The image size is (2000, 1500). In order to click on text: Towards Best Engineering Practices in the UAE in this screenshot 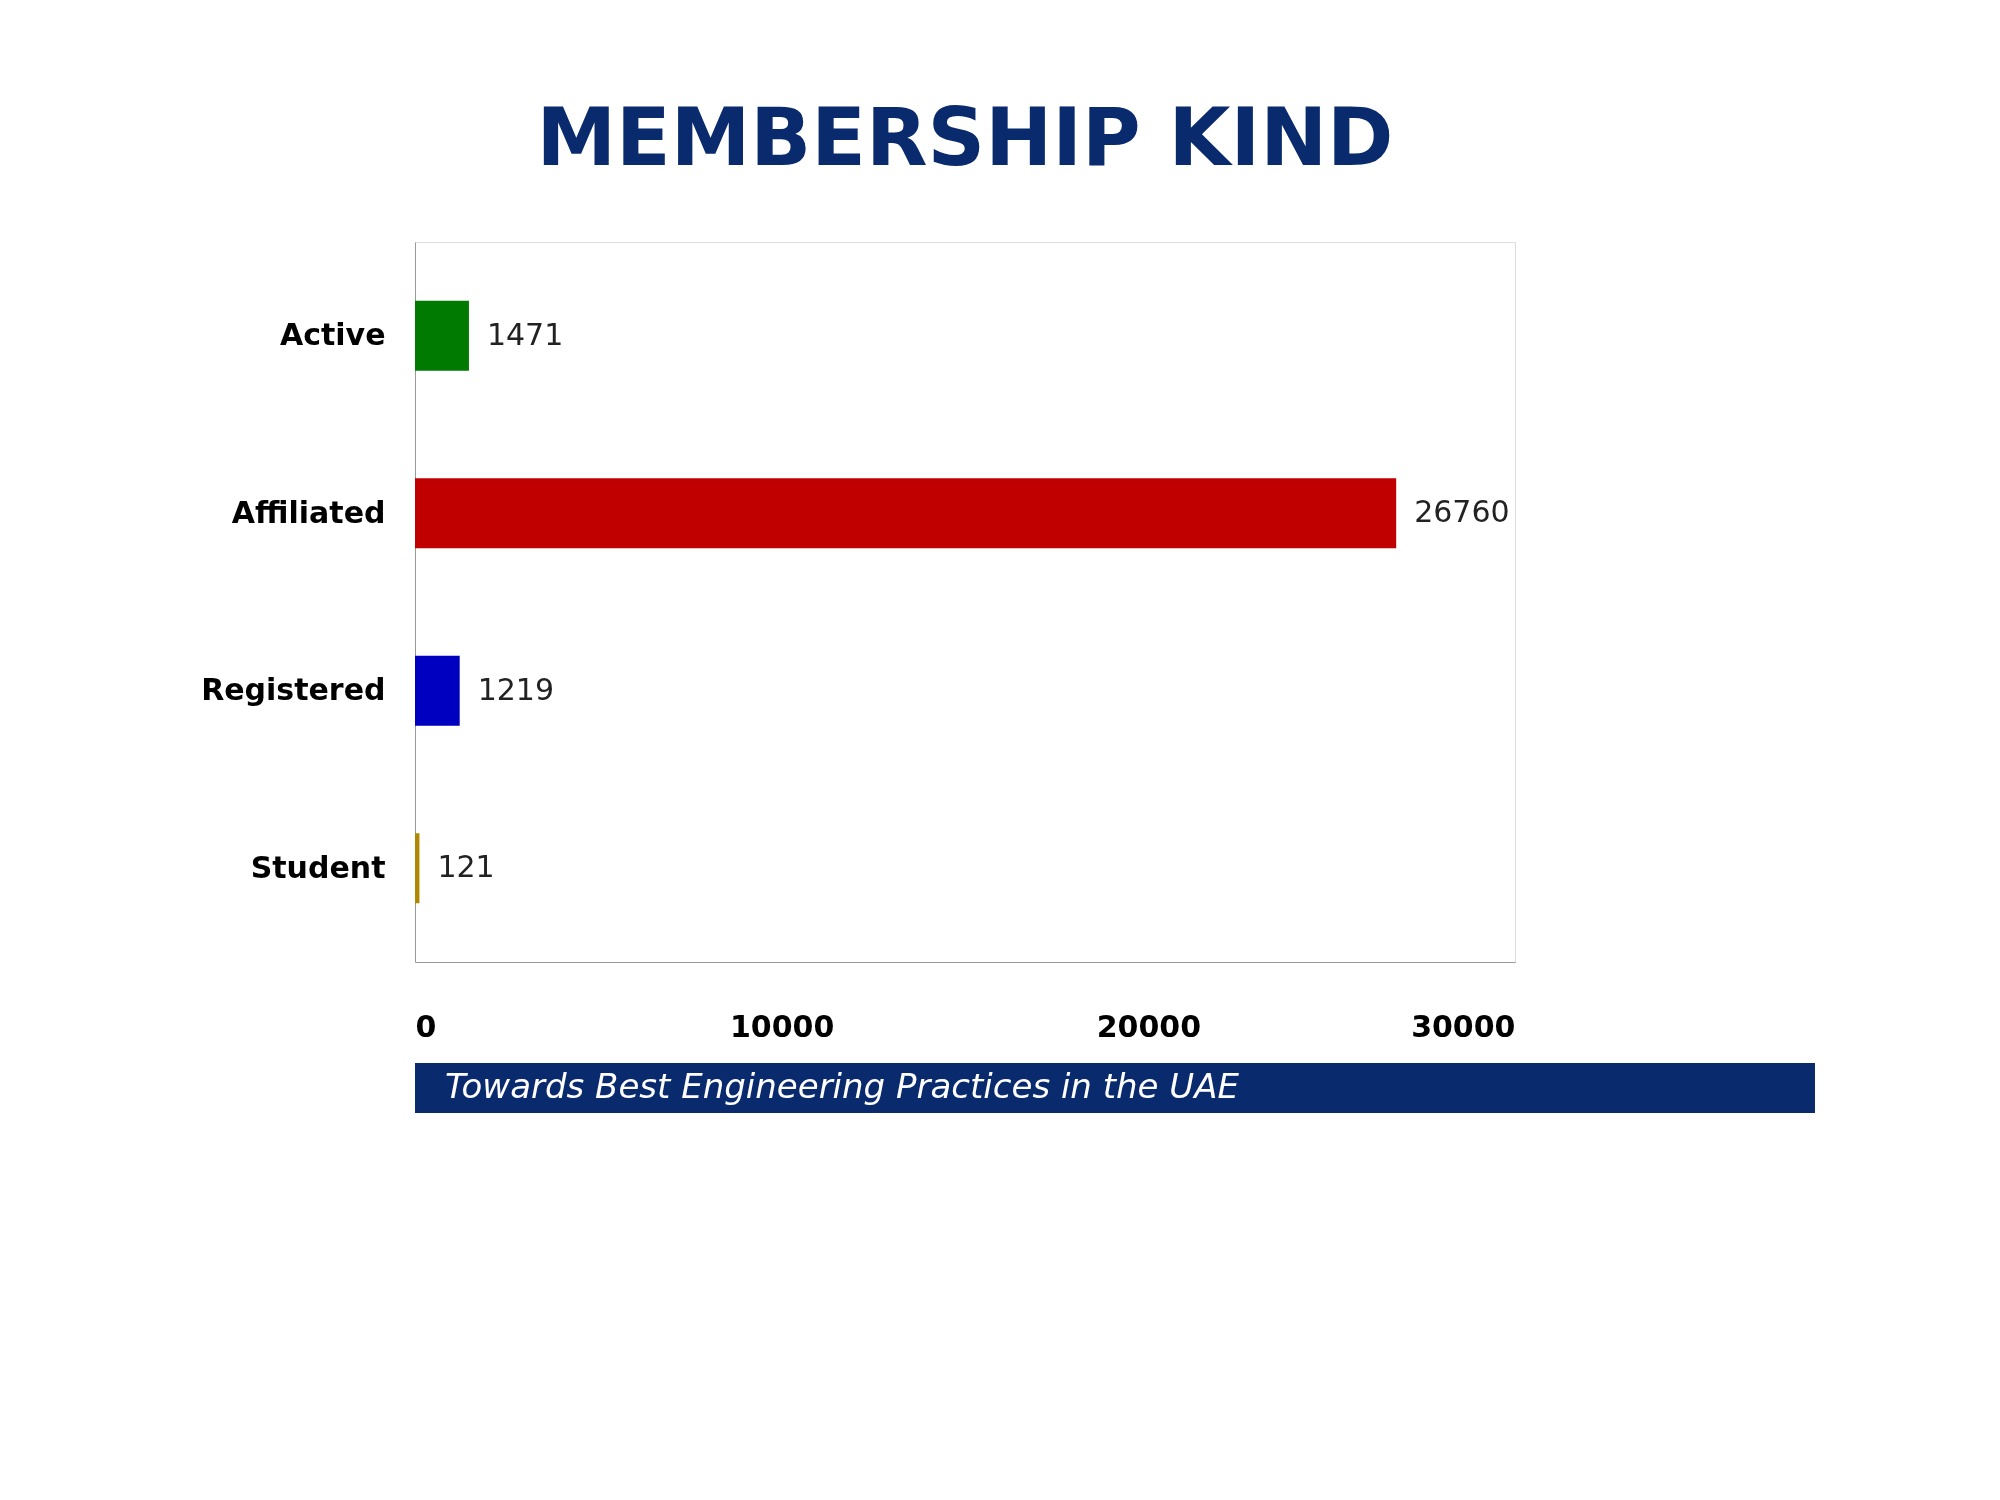, I will do `click(842, 1086)`.